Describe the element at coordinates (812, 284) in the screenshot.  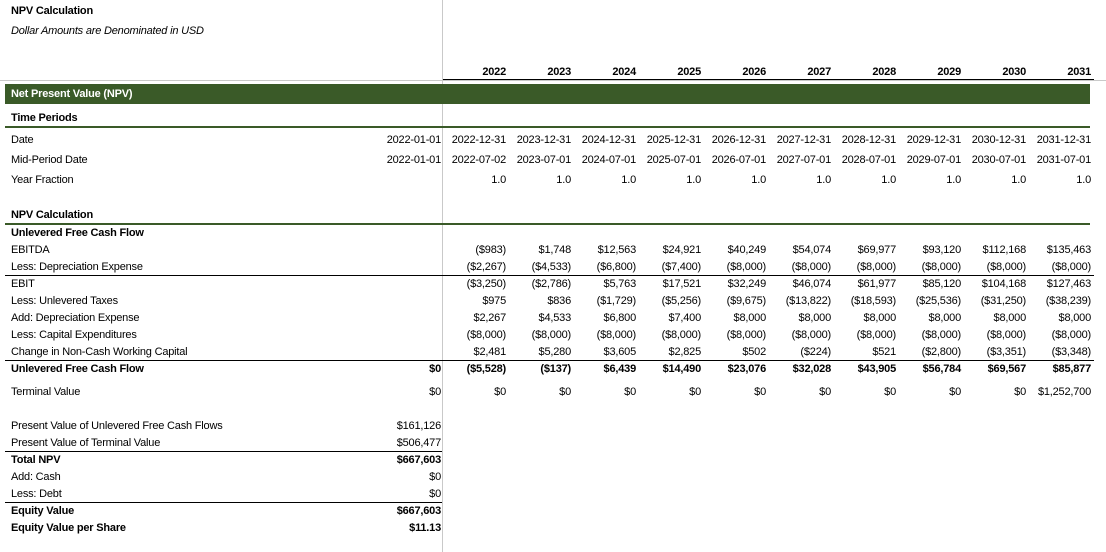
I see `table-cell: $46,074` at that location.